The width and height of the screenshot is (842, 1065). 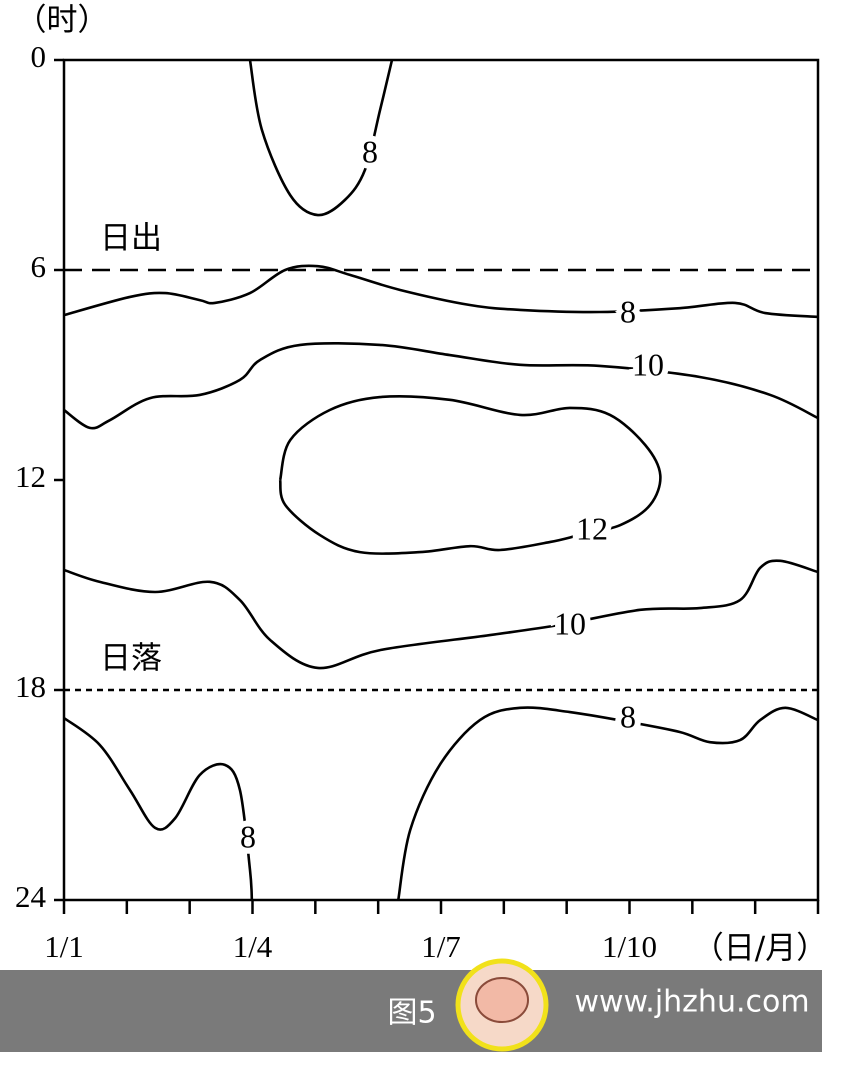 I want to click on x-tick-label: 1/10, so click(x=629, y=946).